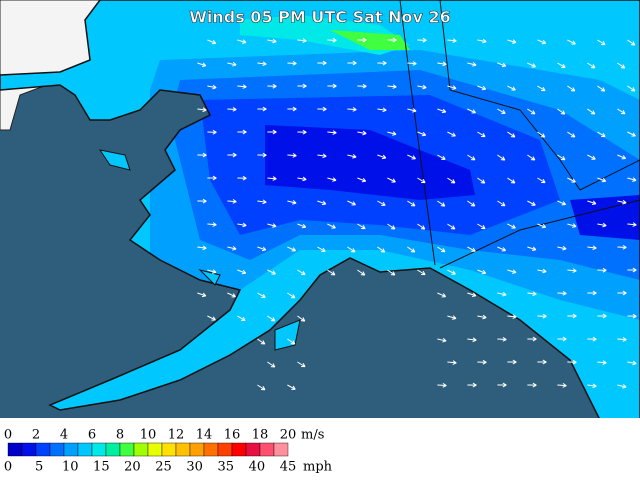 The image size is (640, 484). I want to click on legend-label: 5, so click(39, 467).